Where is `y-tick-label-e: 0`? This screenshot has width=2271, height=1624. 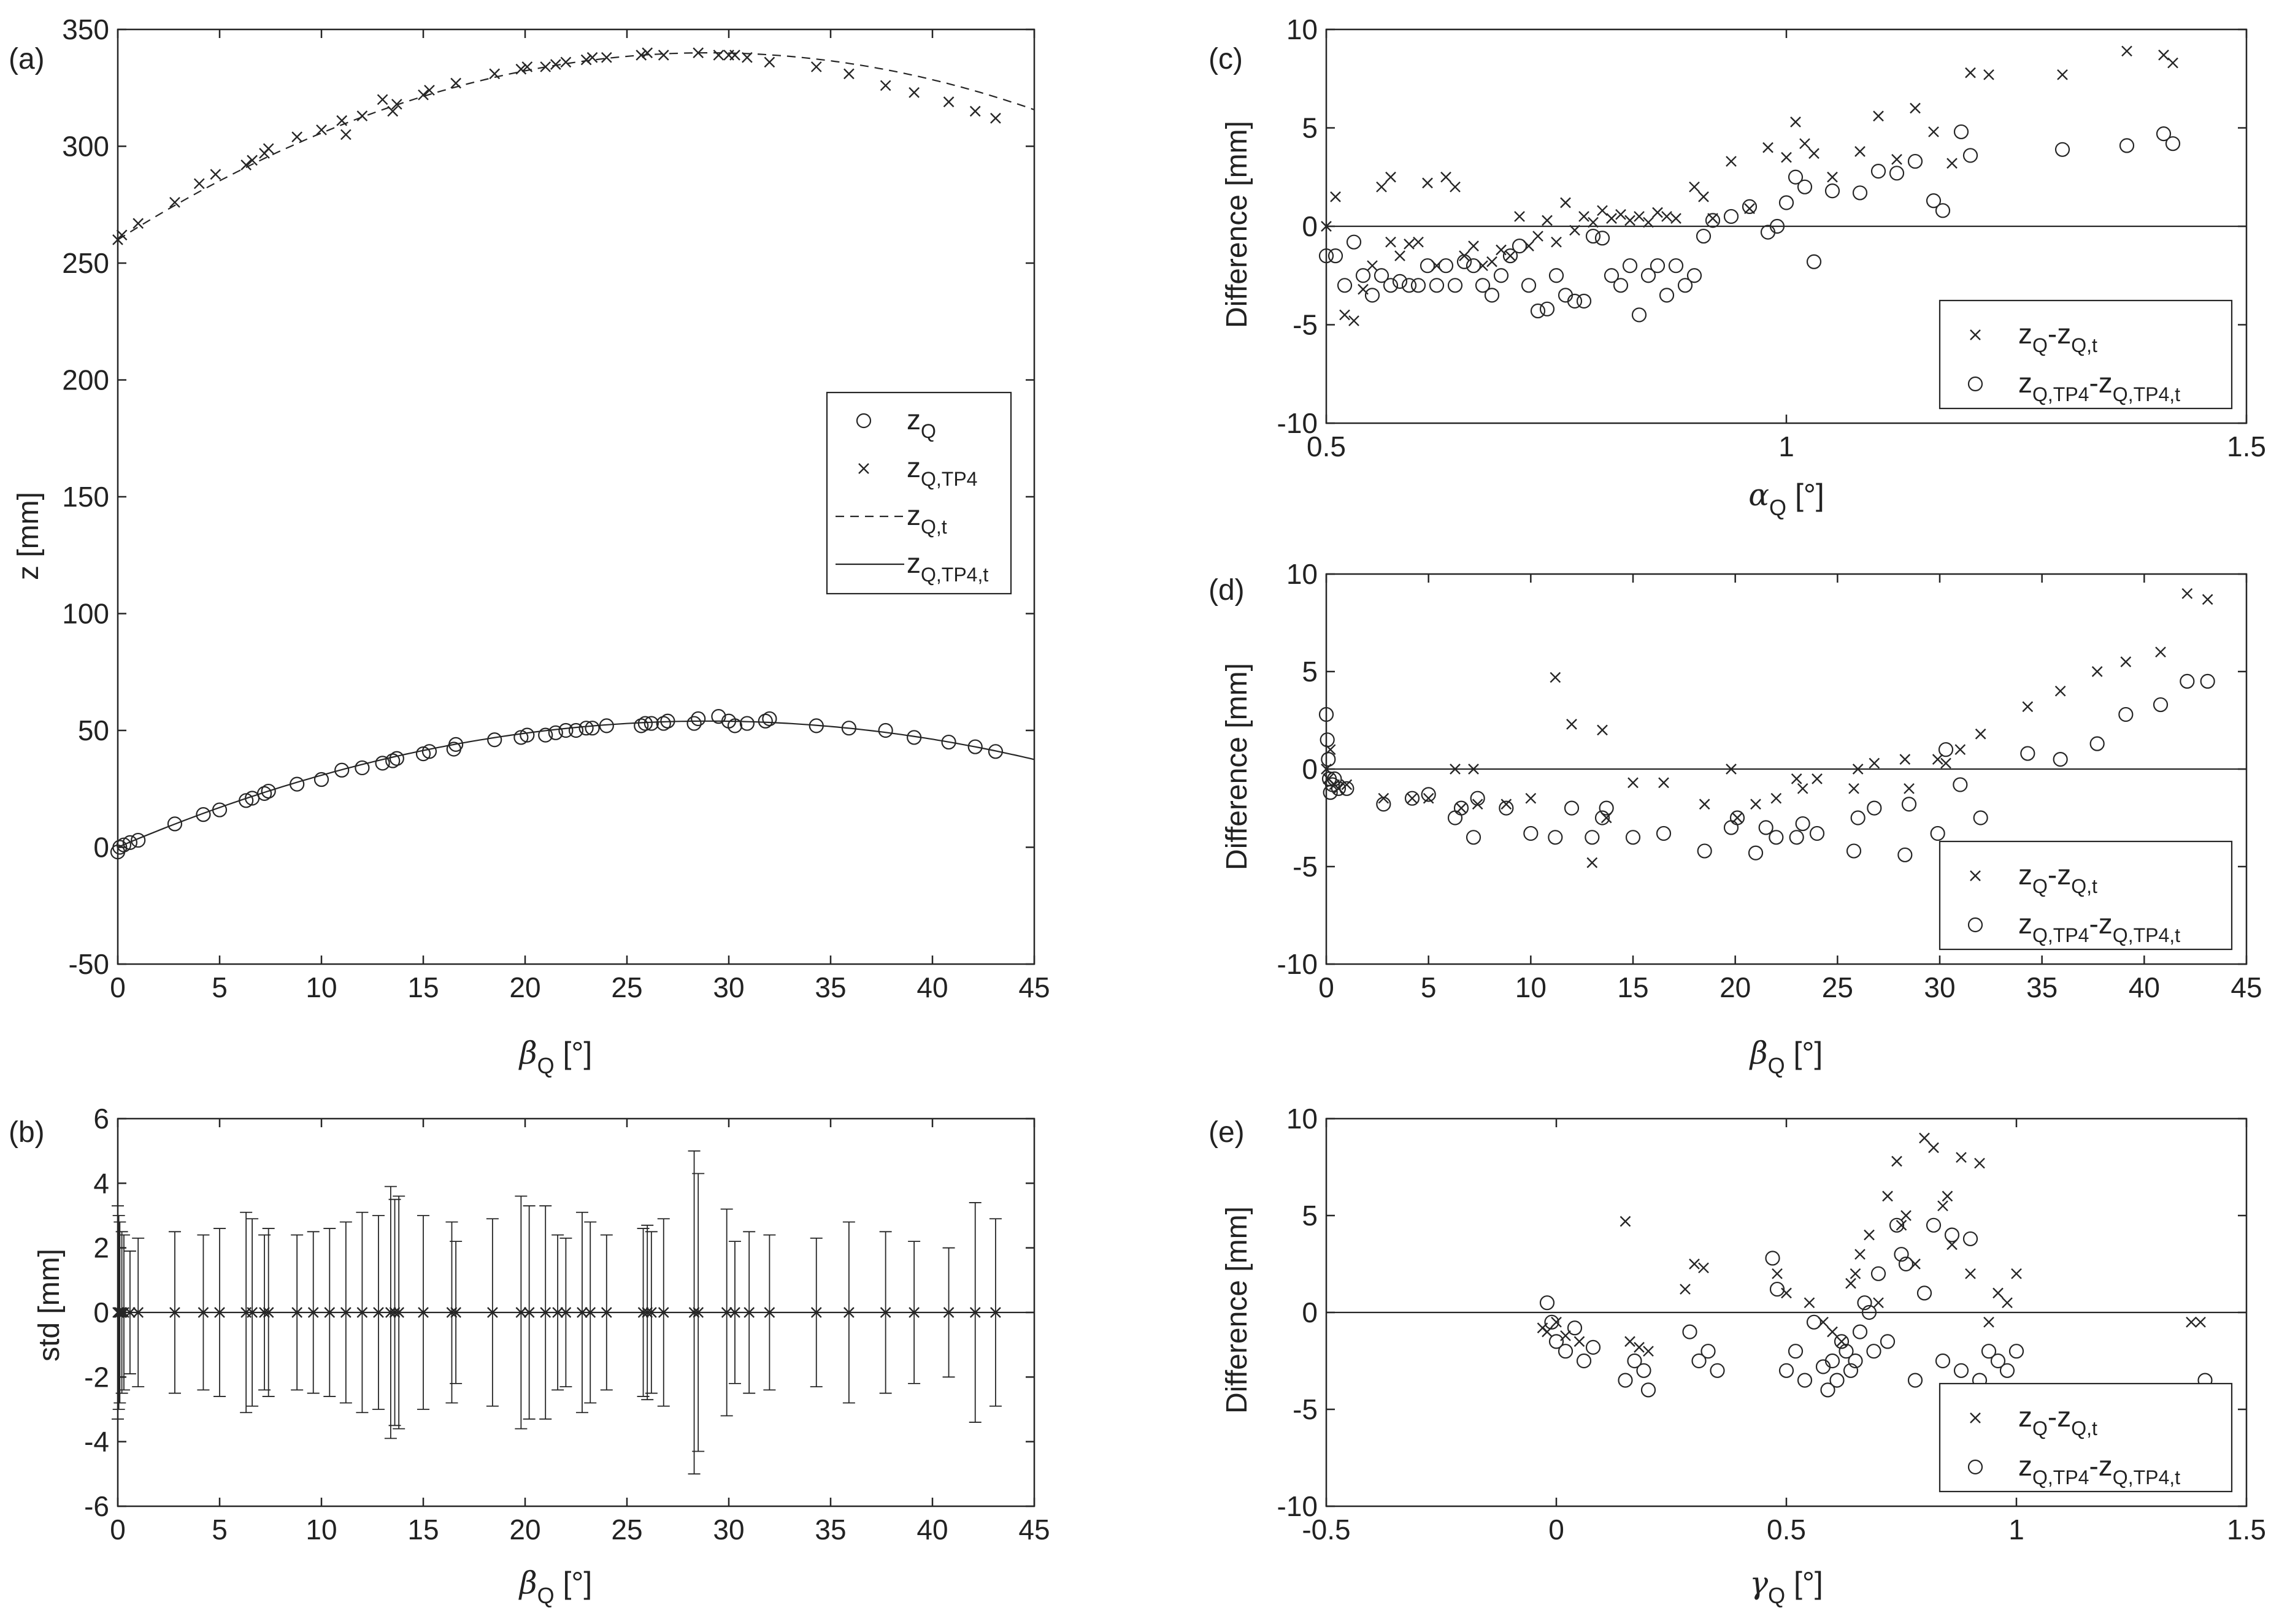
y-tick-label-e: 0 is located at coordinates (1310, 1312).